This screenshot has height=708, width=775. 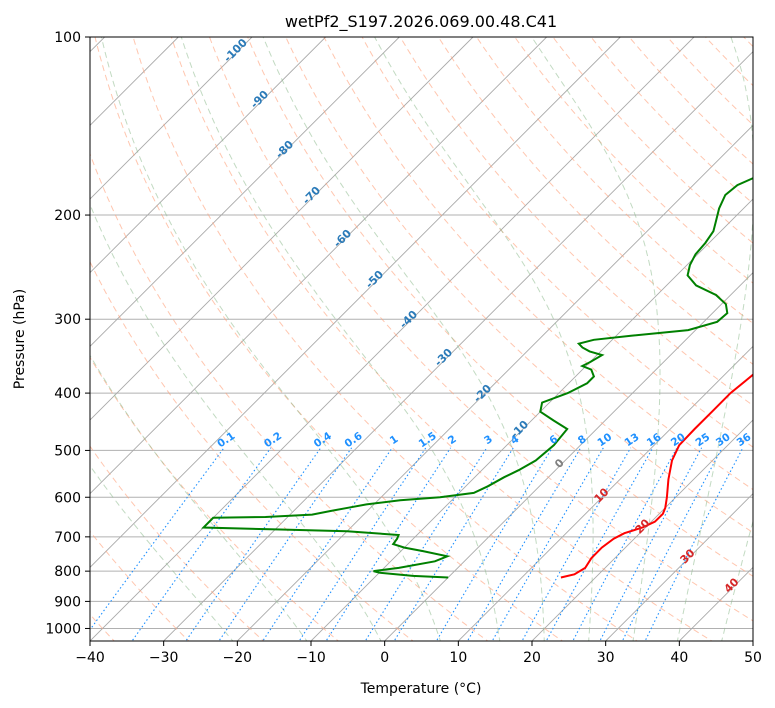 I want to click on x-tick-label: 20, so click(x=532, y=658).